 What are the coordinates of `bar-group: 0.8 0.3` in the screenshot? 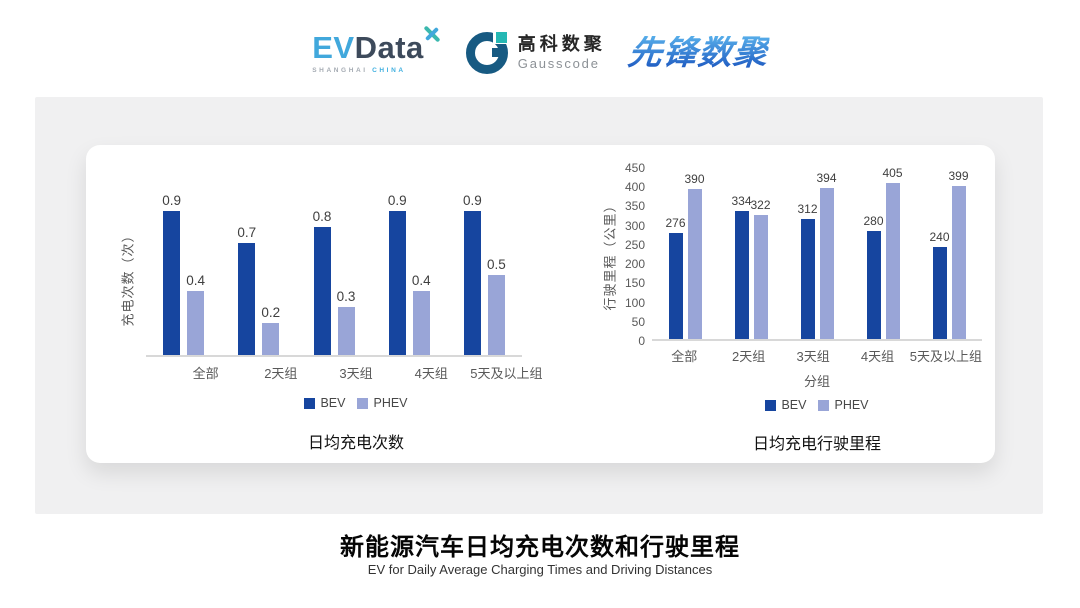 It's located at (333, 276).